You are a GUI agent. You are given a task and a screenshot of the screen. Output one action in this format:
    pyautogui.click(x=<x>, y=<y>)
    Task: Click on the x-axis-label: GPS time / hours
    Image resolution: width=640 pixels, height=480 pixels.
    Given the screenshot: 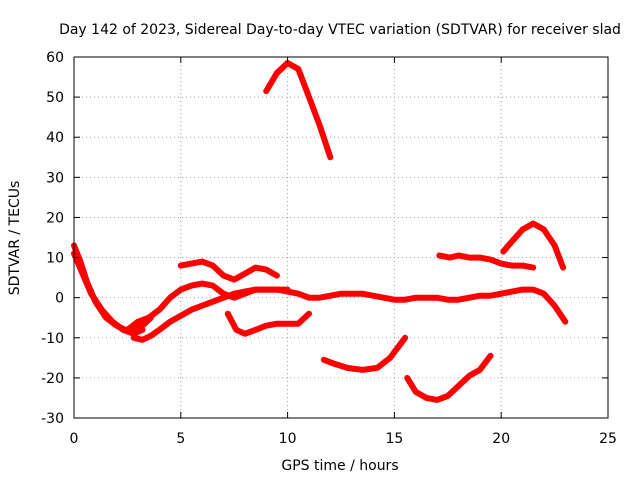 What is the action you would take?
    pyautogui.click(x=339, y=466)
    